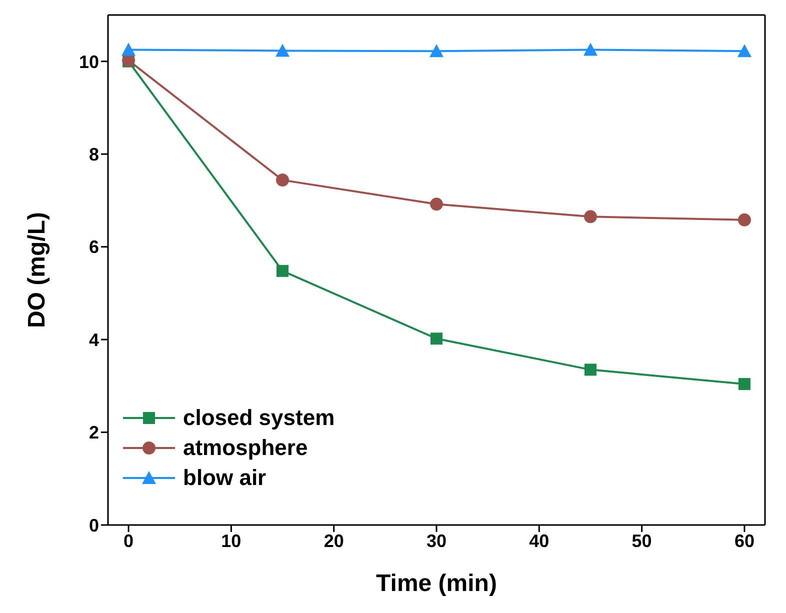  Describe the element at coordinates (93, 340) in the screenshot. I see `y-tick-label: 4` at that location.